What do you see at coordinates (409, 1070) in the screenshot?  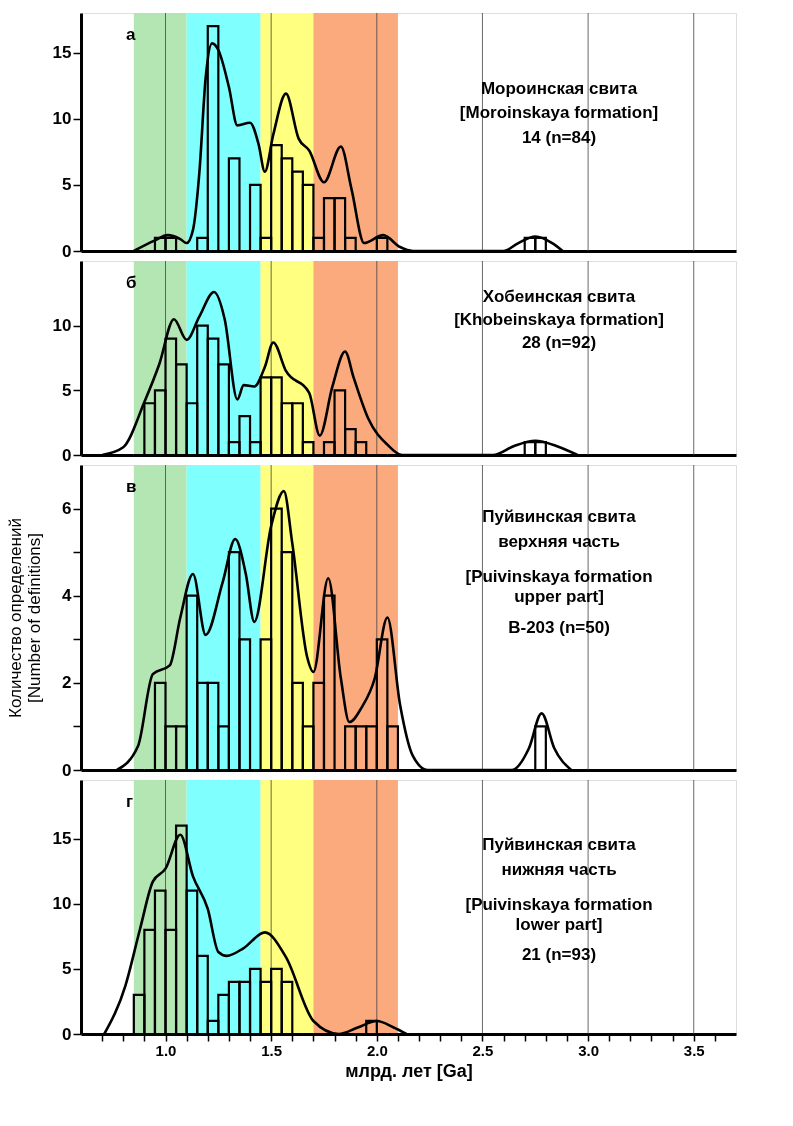 I see `x-axis-title: млрд. лет [Ga]` at bounding box center [409, 1070].